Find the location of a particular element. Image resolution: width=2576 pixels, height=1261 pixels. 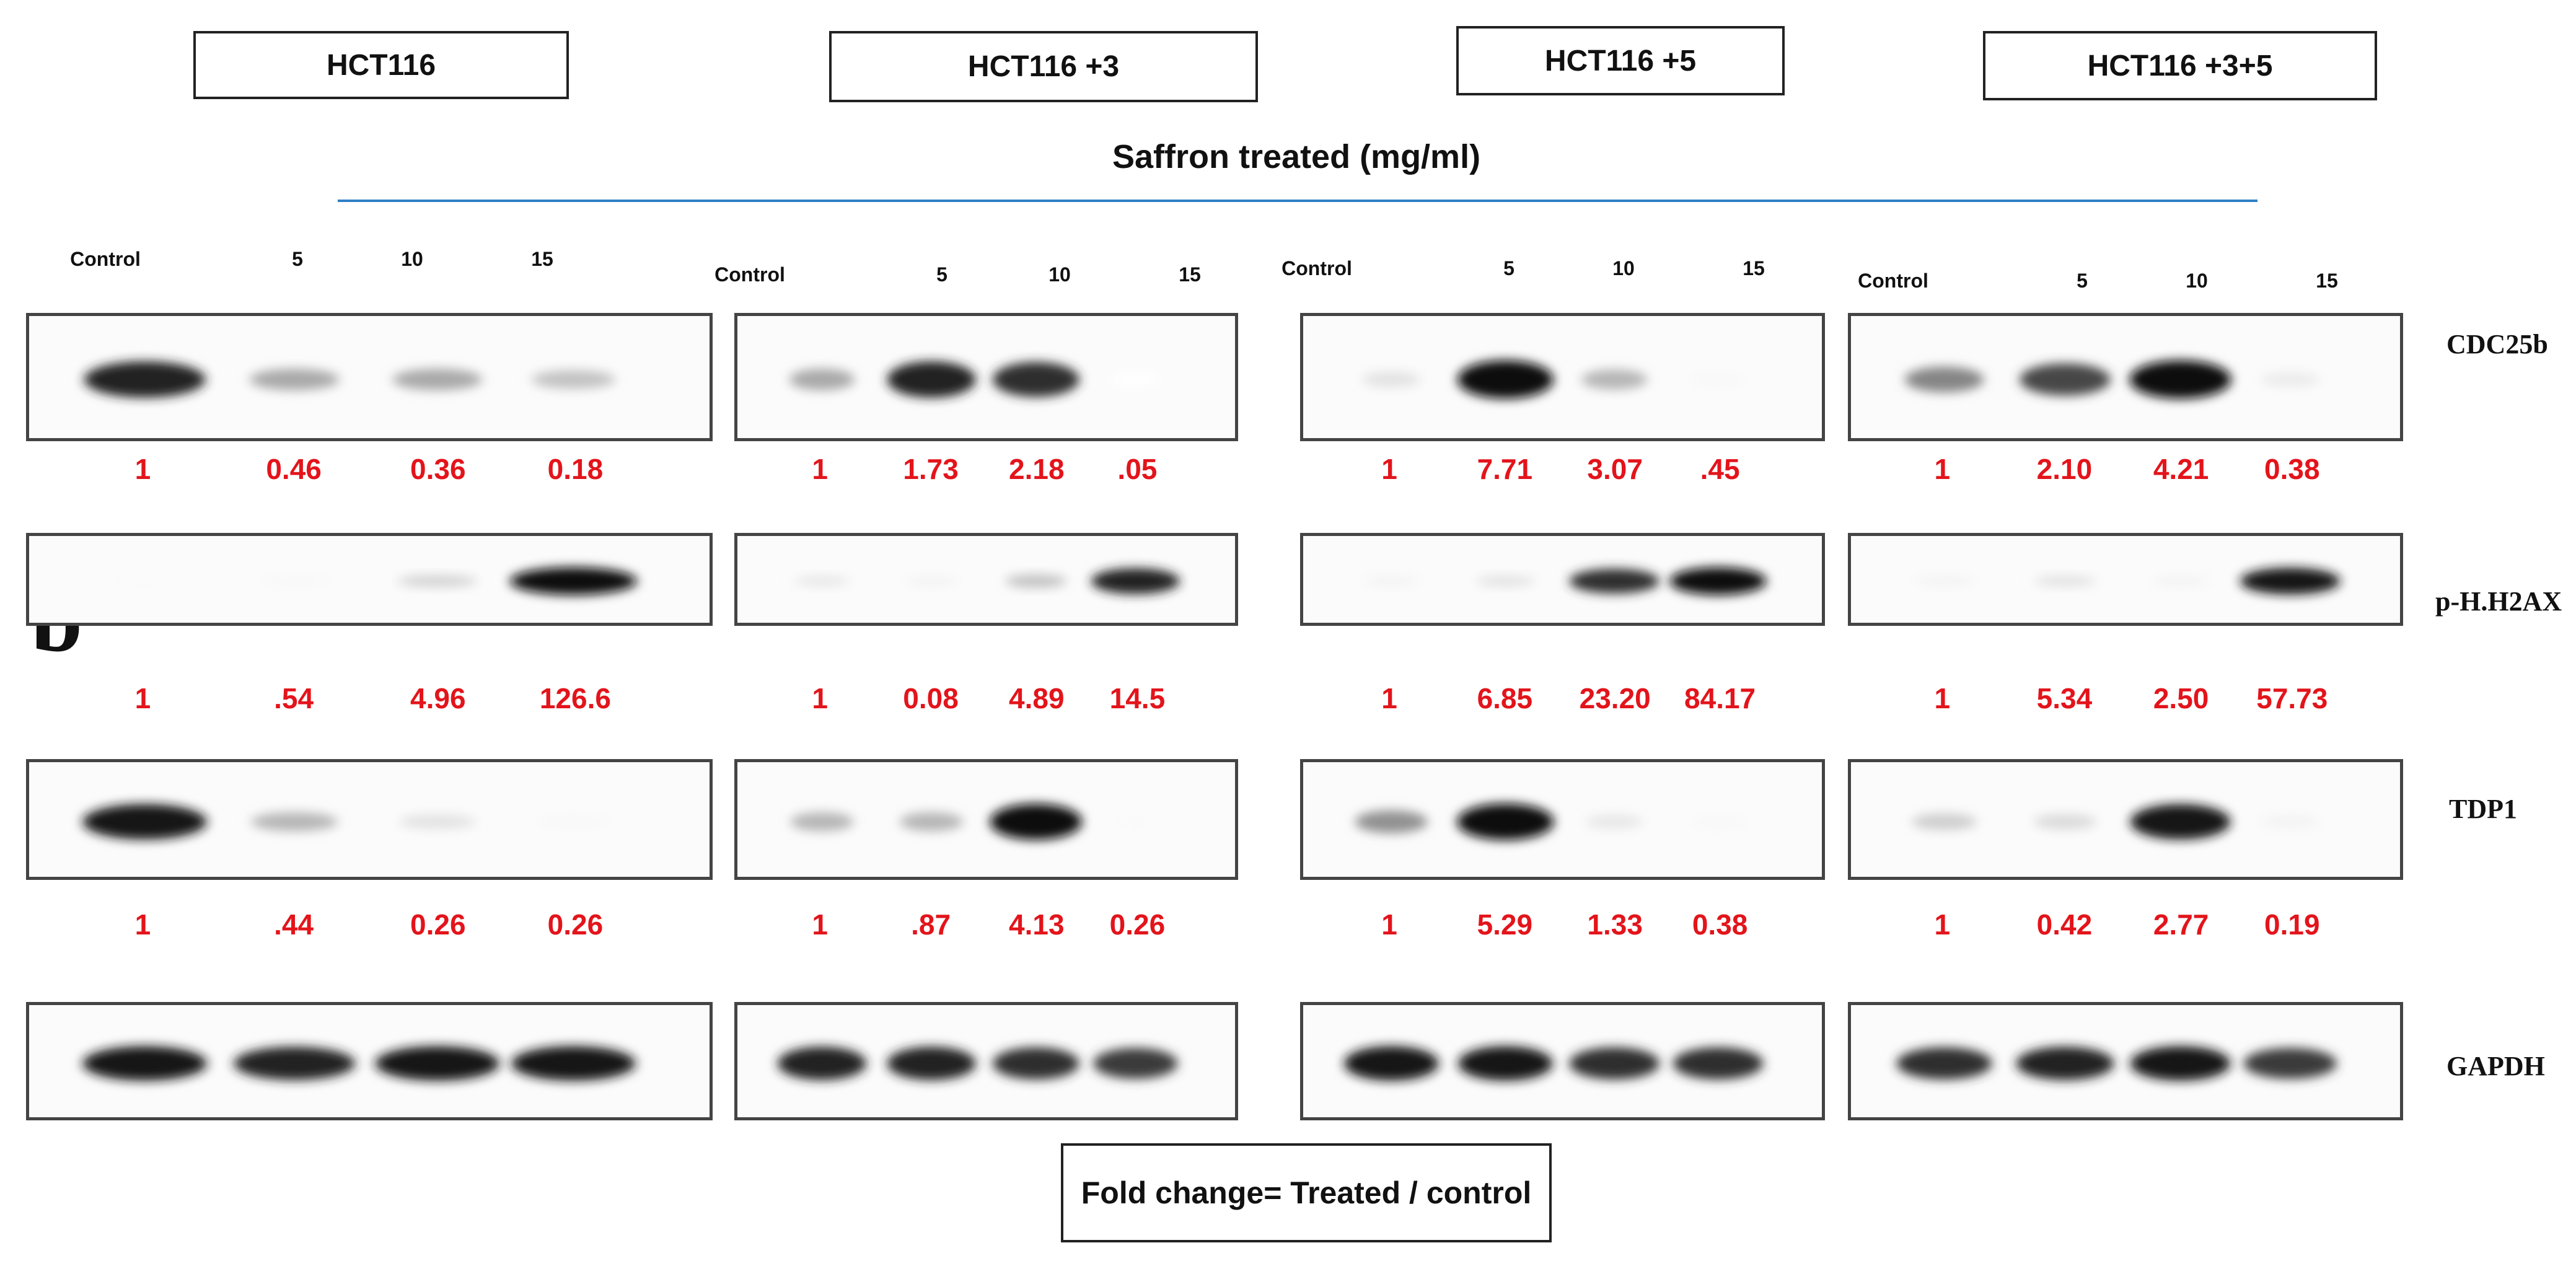

fold-change-value: 1.73 is located at coordinates (931, 469).